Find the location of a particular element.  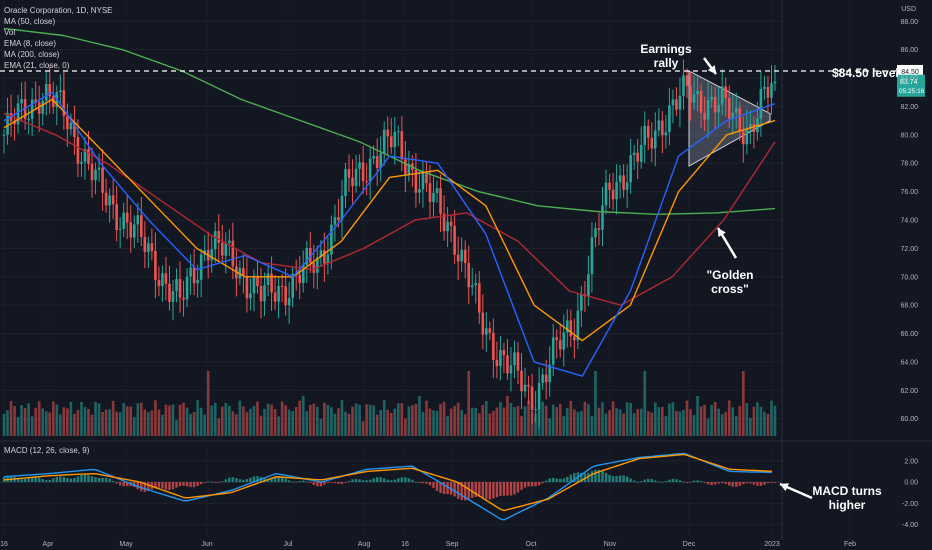

macd-panel is located at coordinates (391, 486).